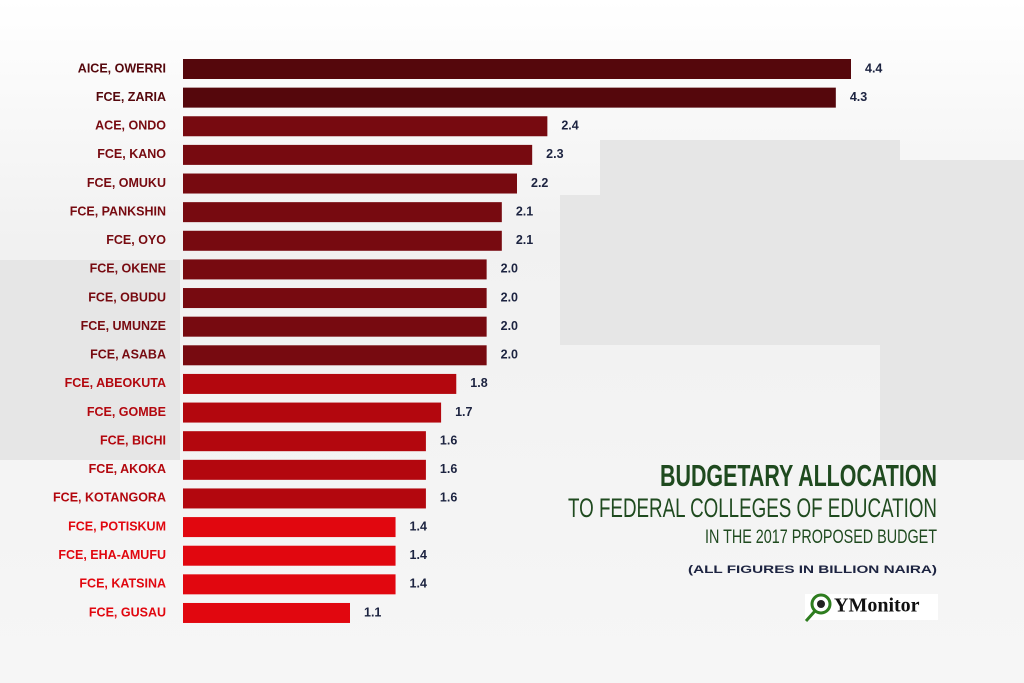 This screenshot has height=683, width=1024. Describe the element at coordinates (115, 383) in the screenshot. I see `category-label: FCE, ABEOKUTA` at that location.